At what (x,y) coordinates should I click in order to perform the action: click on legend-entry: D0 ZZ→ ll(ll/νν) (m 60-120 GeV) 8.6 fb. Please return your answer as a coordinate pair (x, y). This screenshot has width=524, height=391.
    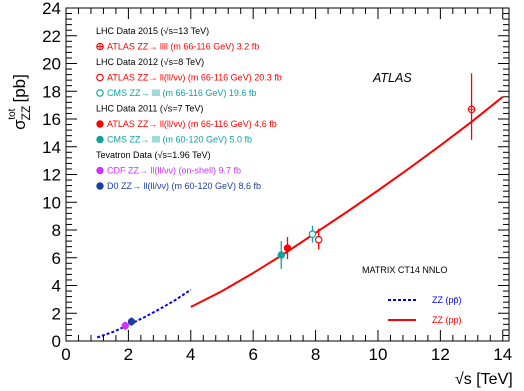
    Looking at the image, I should click on (184, 186).